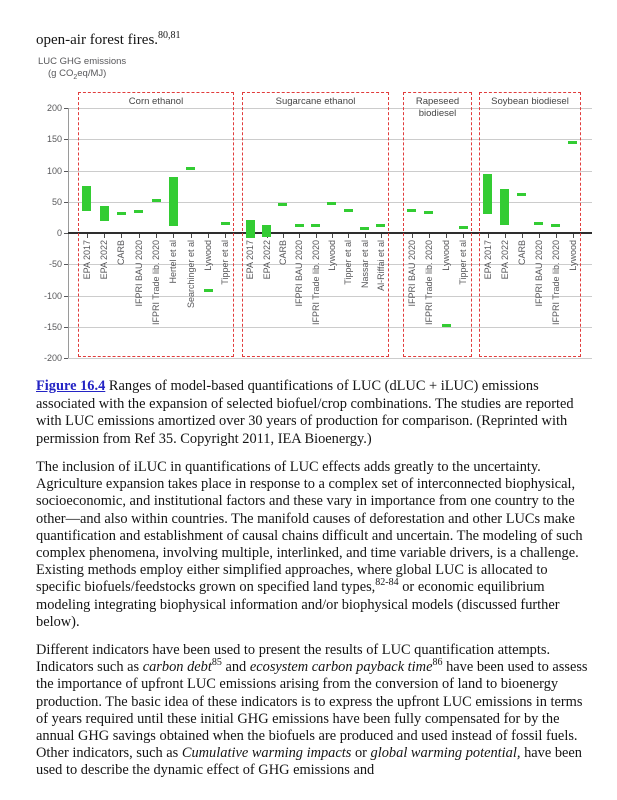 The width and height of the screenshot is (617, 800). What do you see at coordinates (52, 326) in the screenshot?
I see `y-axis-tick-label: -150` at bounding box center [52, 326].